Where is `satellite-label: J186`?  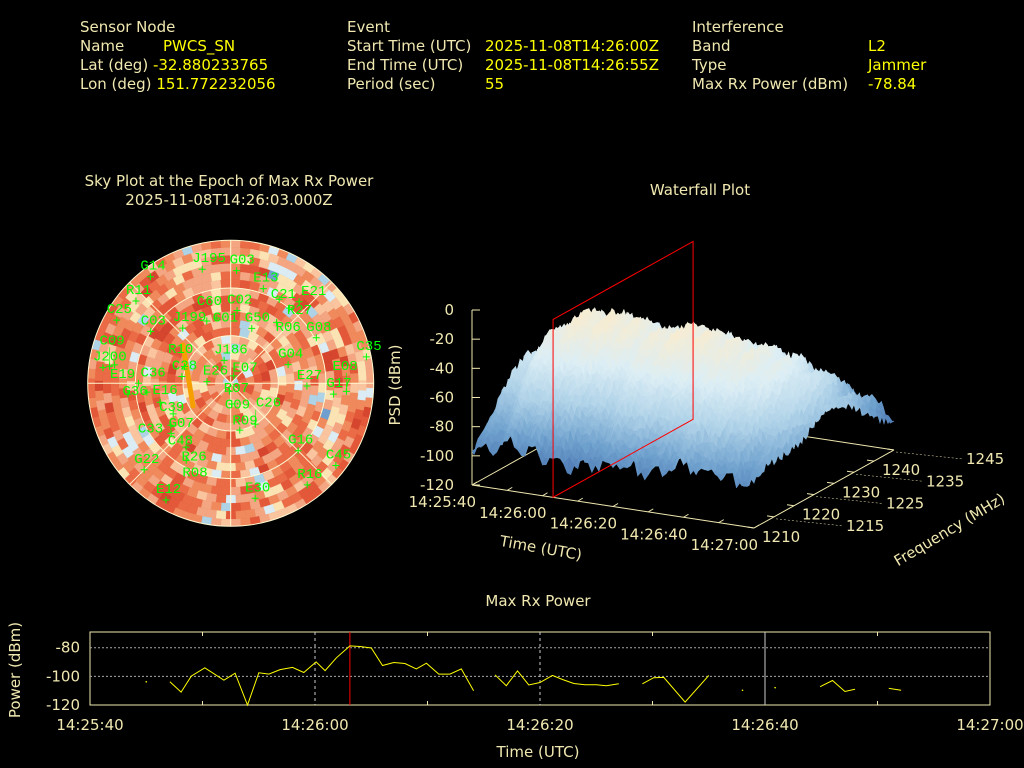 satellite-label: J186 is located at coordinates (231, 350).